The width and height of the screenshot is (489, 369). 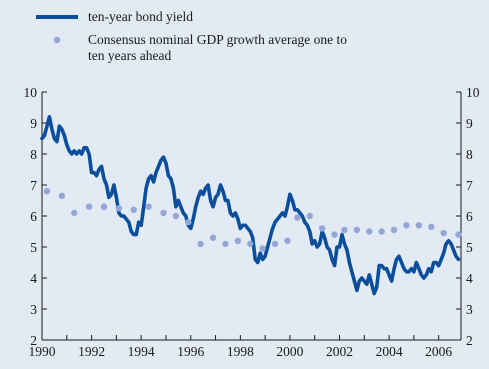 I want to click on y-tick-label-right: 2, so click(x=469, y=340).